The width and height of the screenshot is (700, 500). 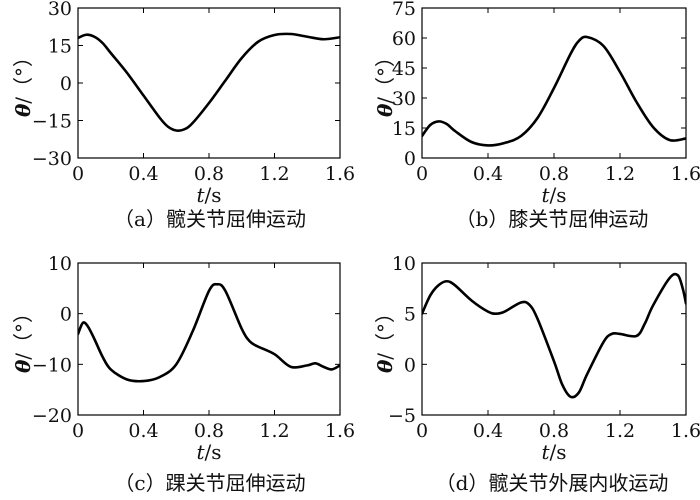 I want to click on y-tick-label: 75, so click(x=404, y=10).